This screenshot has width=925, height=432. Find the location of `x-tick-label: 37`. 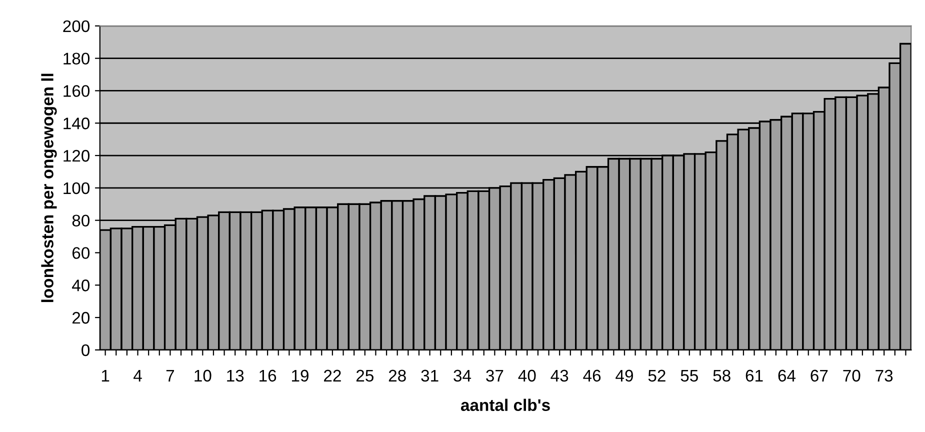

x-tick-label: 37 is located at coordinates (495, 376).